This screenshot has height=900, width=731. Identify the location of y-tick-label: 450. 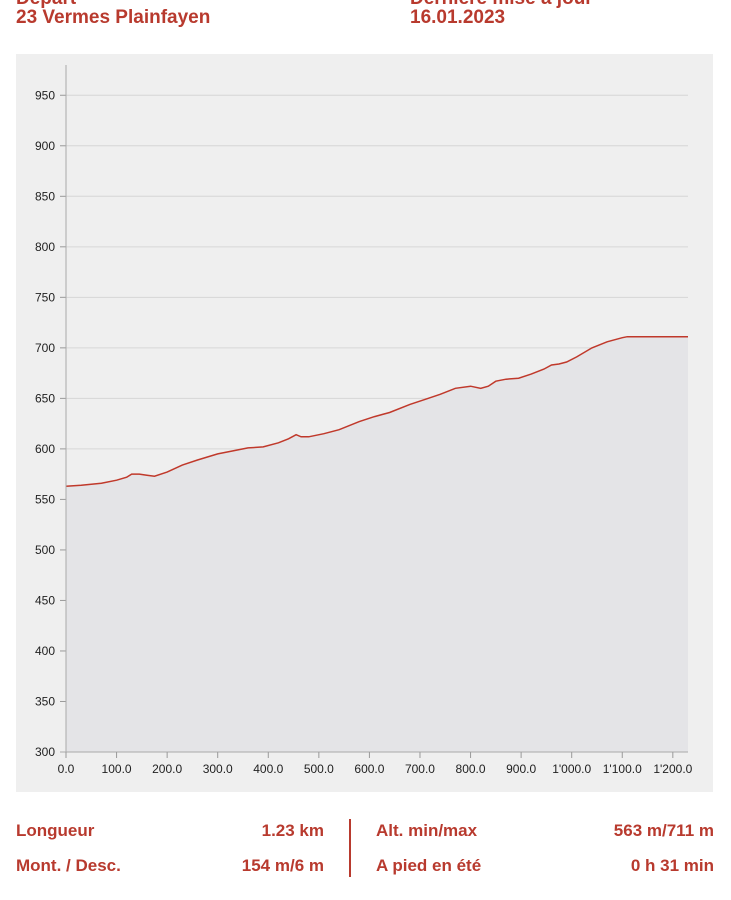
(45, 600).